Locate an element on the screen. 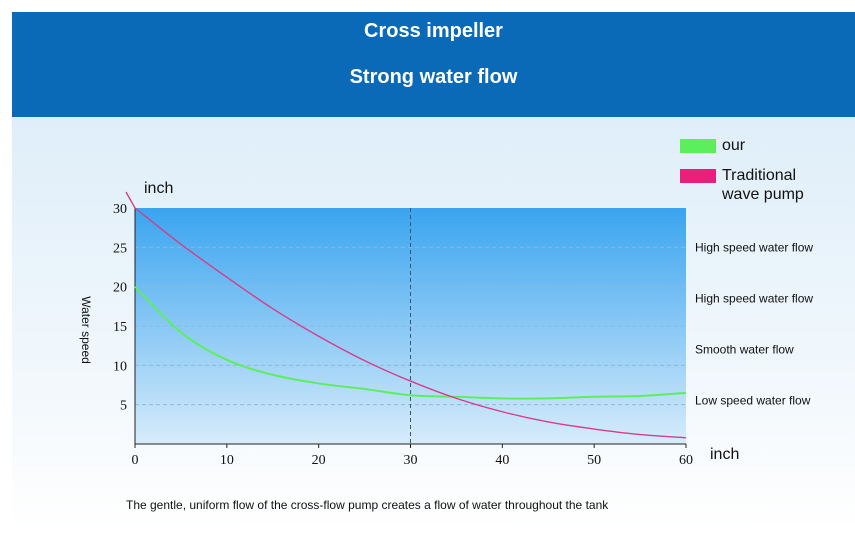 The image size is (855, 542). x-tick-label: 20 is located at coordinates (319, 460).